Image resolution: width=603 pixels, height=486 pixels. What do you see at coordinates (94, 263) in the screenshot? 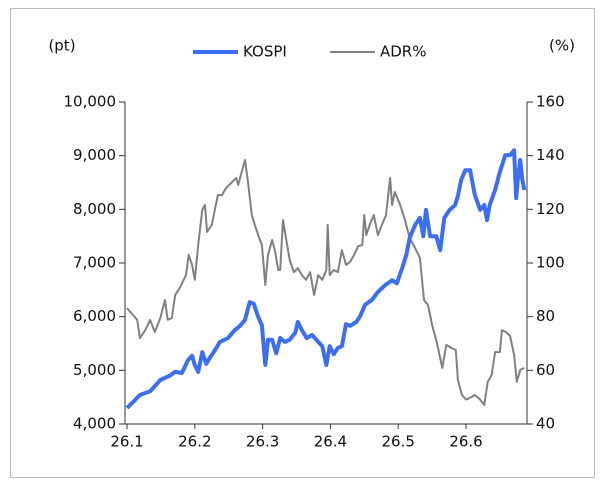
I see `y-tick-label: 7,000` at bounding box center [94, 263].